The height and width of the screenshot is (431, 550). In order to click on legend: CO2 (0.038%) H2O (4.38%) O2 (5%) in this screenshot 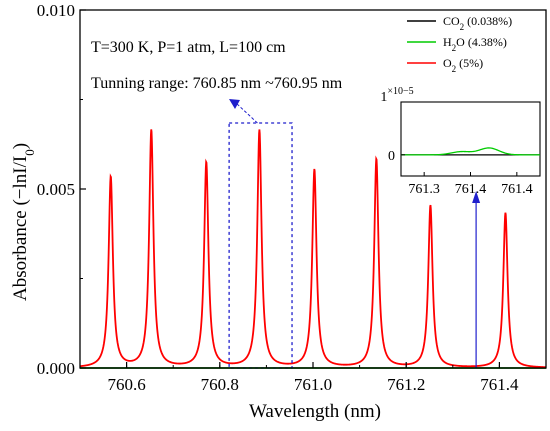, I will do `click(459, 44)`.